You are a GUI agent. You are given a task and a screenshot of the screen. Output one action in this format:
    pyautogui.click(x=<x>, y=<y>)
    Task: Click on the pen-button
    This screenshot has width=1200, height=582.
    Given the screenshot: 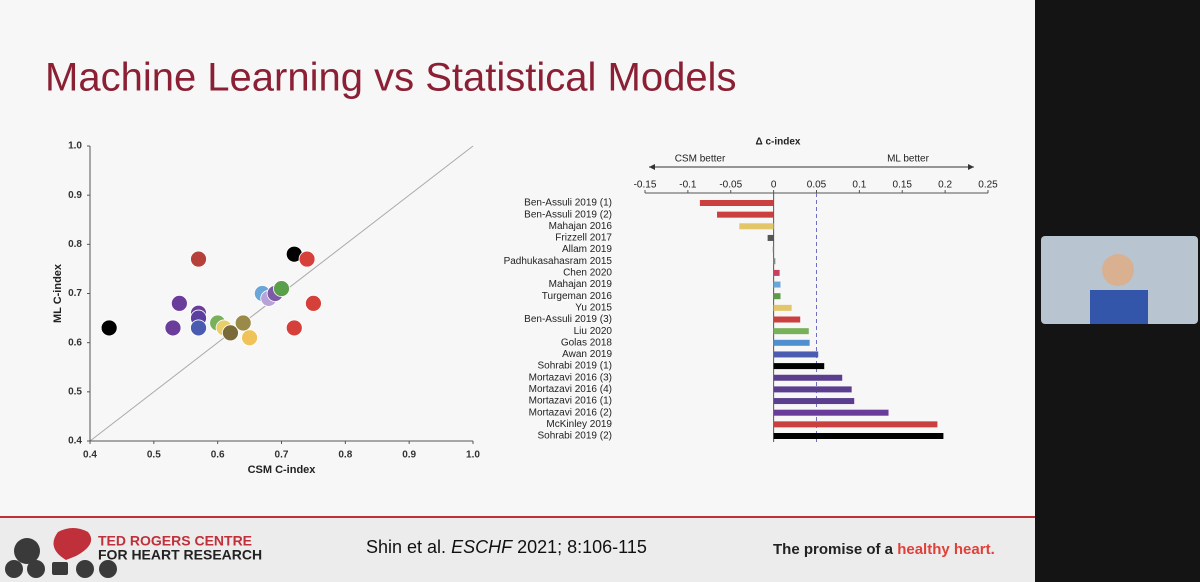 What is the action you would take?
    pyautogui.click(x=27, y=551)
    